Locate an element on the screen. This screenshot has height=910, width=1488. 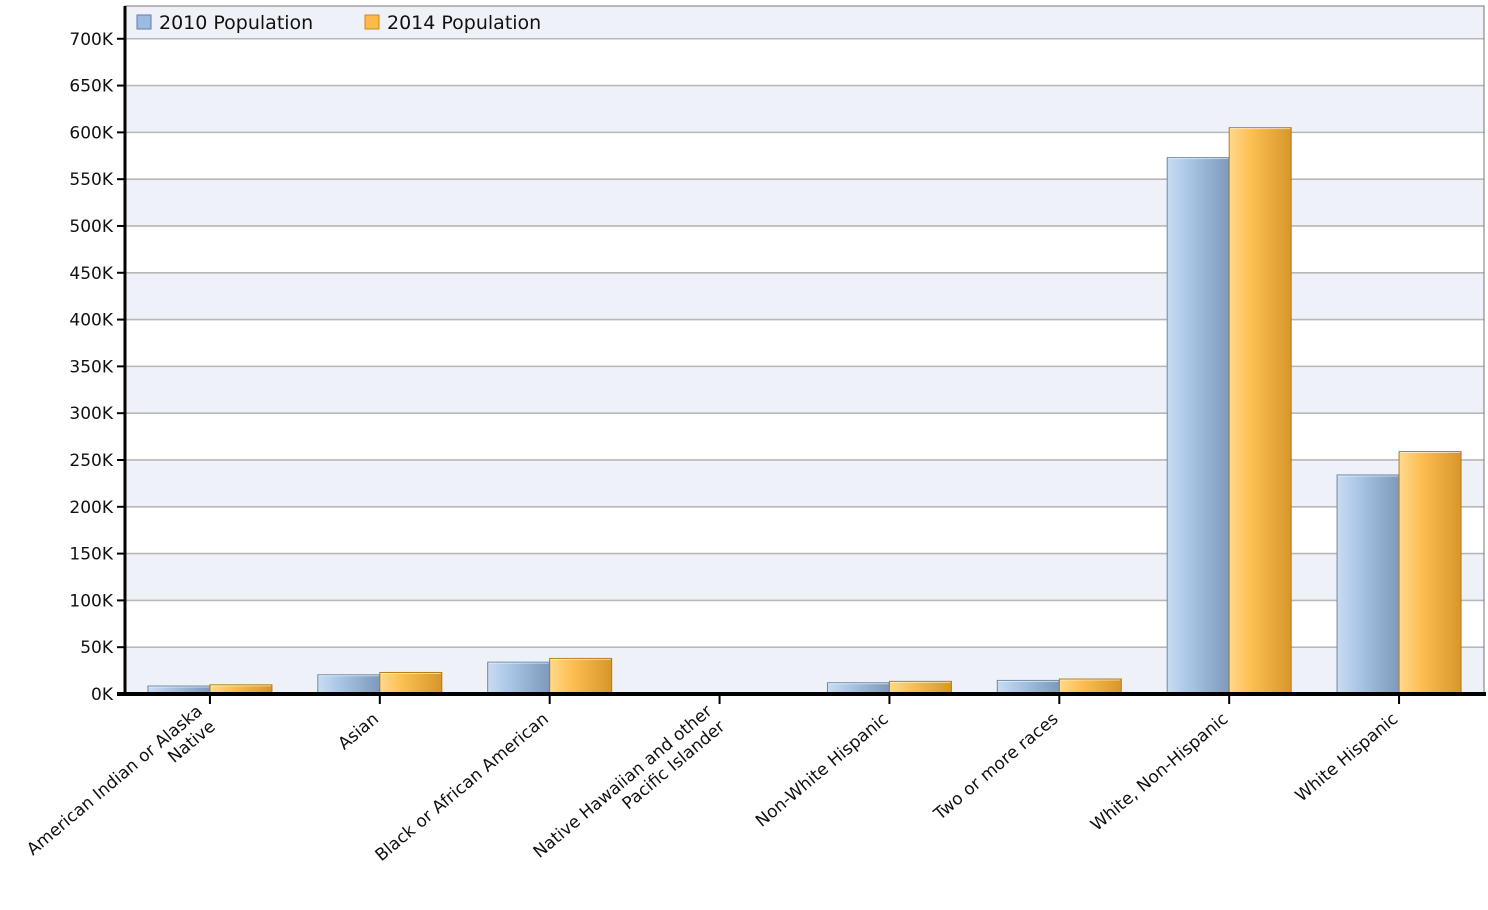
x-tick-label: White, Non-Hispanic is located at coordinates (1159, 772).